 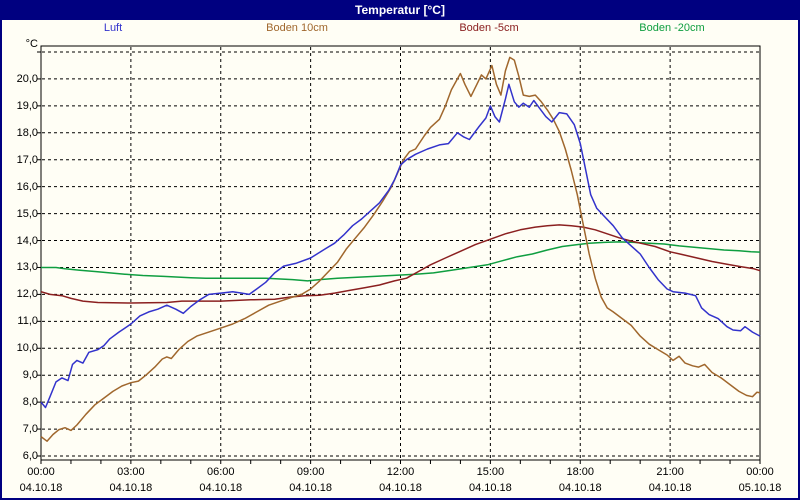 What do you see at coordinates (27, 132) in the screenshot?
I see `y-axis-label: 18,0` at bounding box center [27, 132].